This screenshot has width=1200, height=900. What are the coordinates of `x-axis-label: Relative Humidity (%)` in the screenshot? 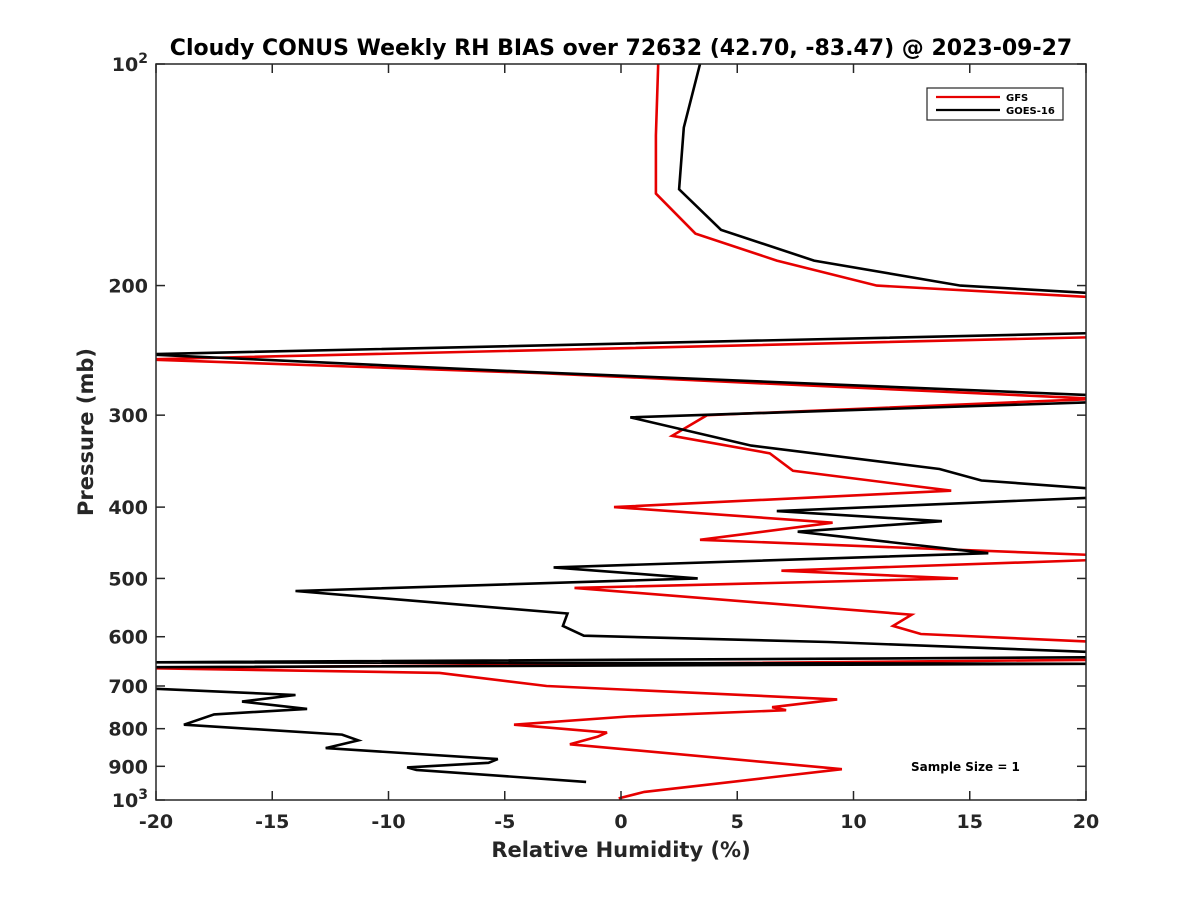 It's located at (620, 850).